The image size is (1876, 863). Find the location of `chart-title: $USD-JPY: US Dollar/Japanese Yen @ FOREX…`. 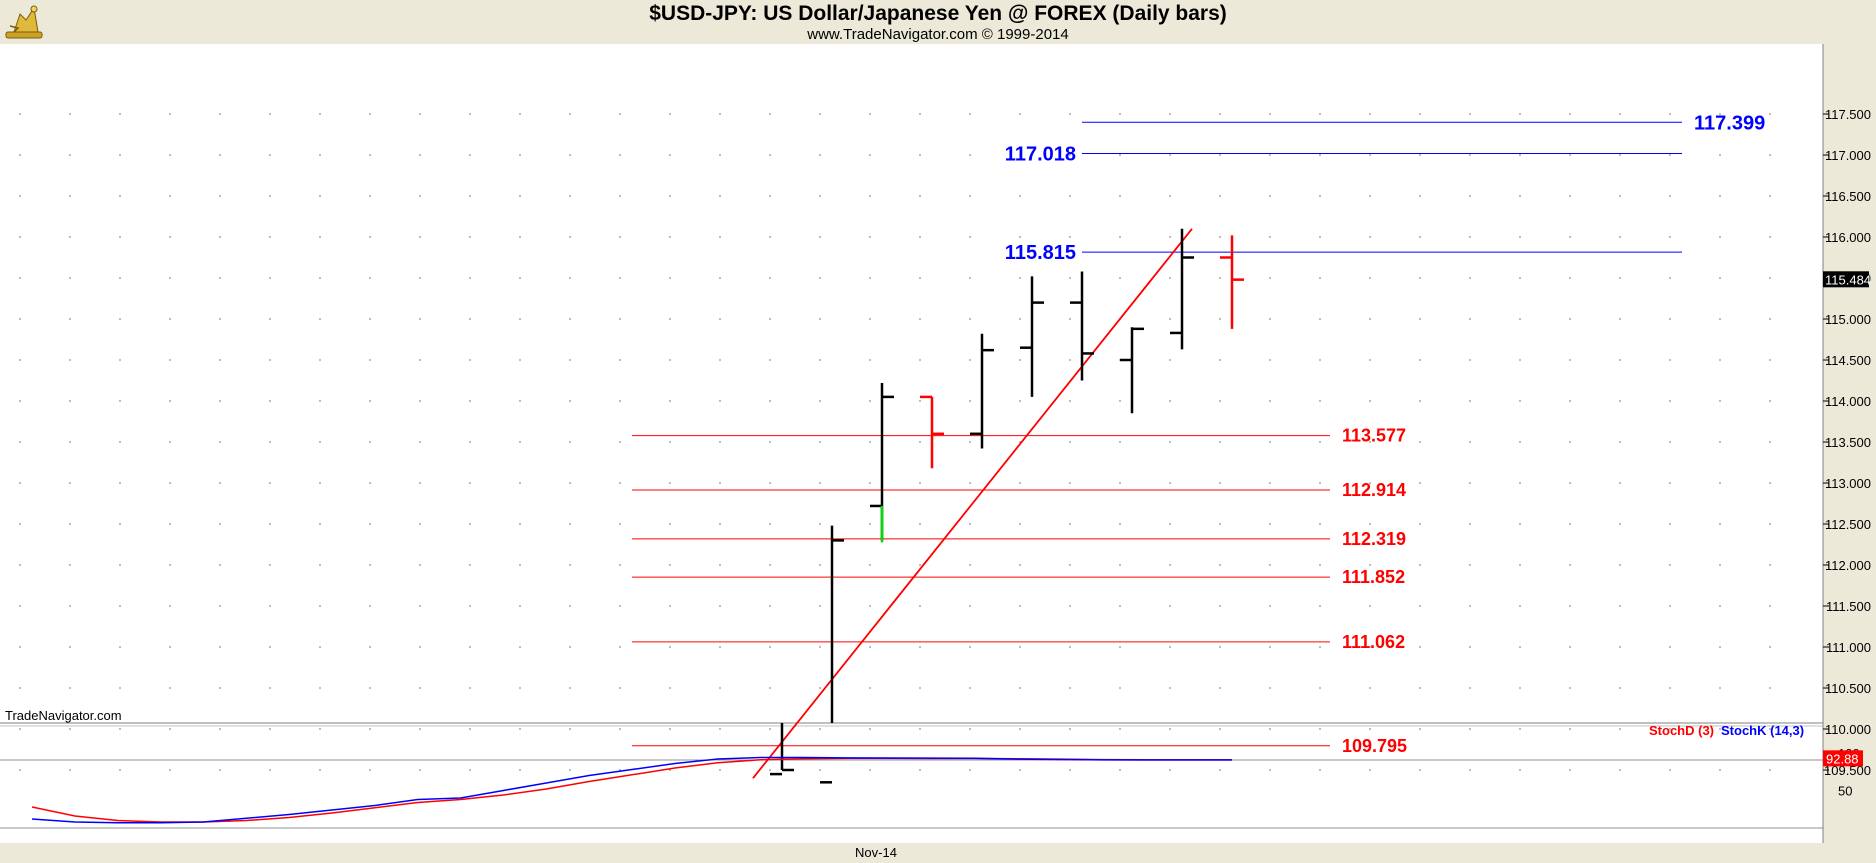

chart-title: $USD-JPY: US Dollar/Japanese Yen @ FOREX… is located at coordinates (938, 13).